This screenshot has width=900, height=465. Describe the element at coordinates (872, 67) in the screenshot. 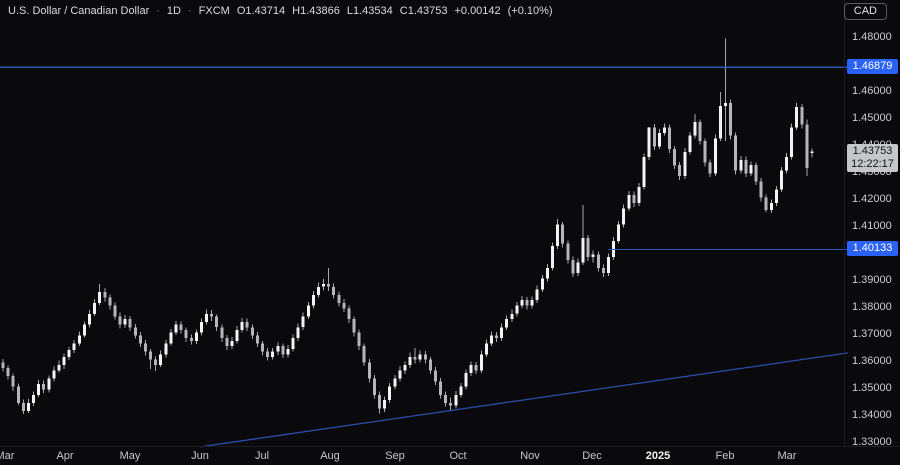

I see `level-price-label: 1.46879` at that location.